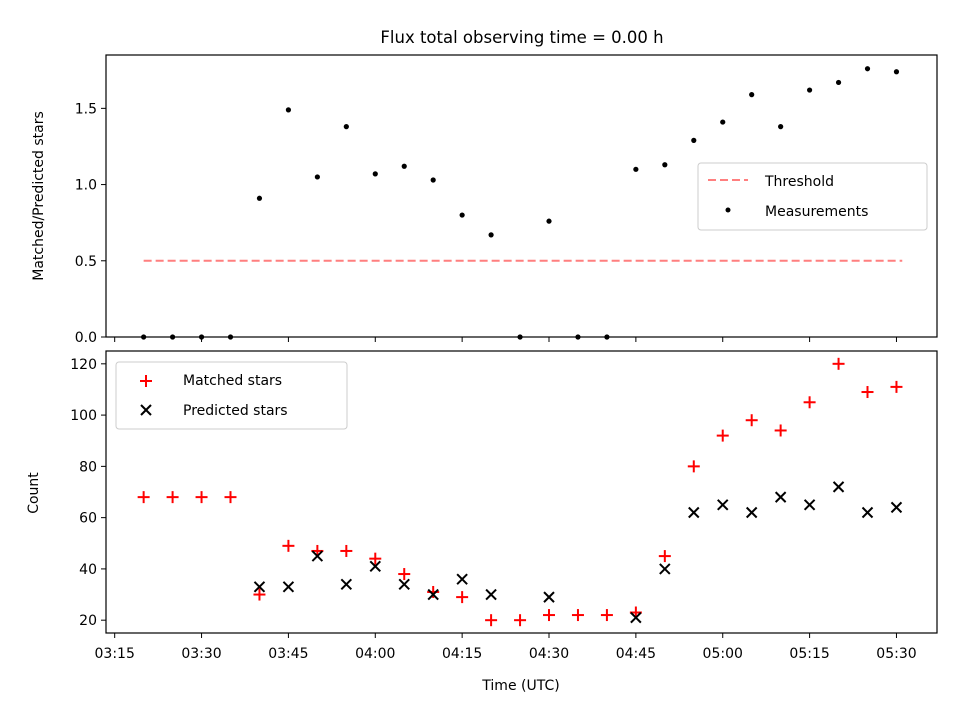  I want to click on count-y-tick-label: 120, so click(83, 365).